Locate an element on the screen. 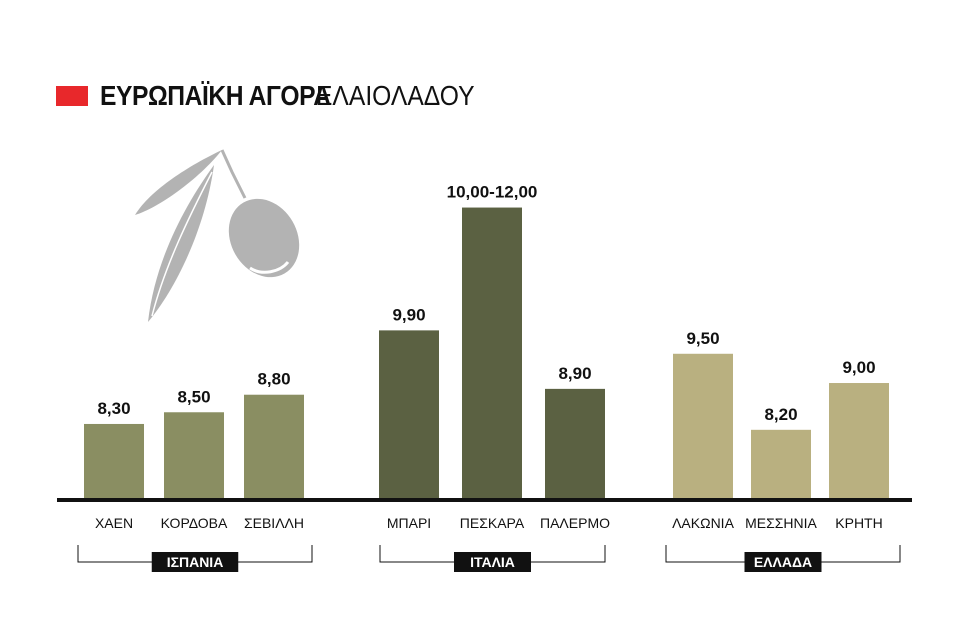 This screenshot has height=620, width=960. category-label: ΛΑΚΩΝΙΑ is located at coordinates (703, 523).